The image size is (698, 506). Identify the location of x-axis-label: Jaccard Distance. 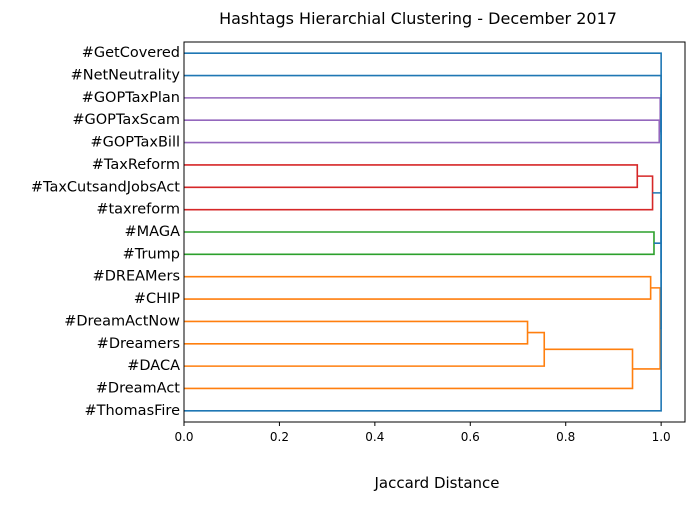
(436, 483).